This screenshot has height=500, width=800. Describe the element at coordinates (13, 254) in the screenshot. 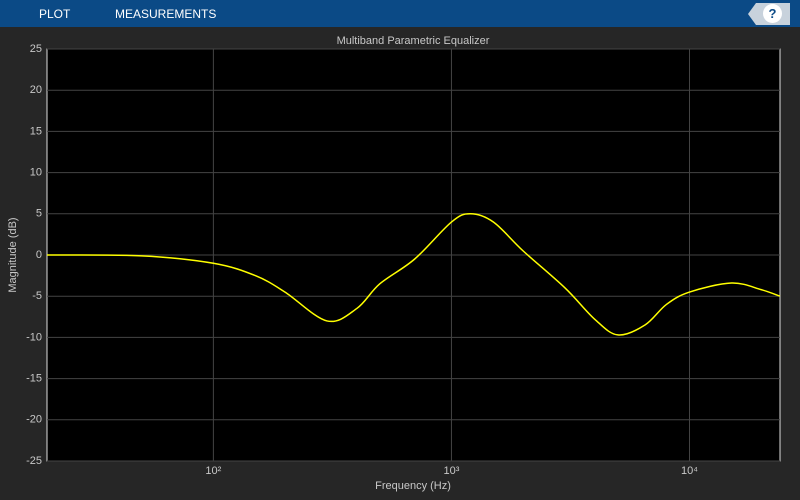

I see `y-axis-label: Magnitude (dB)` at that location.